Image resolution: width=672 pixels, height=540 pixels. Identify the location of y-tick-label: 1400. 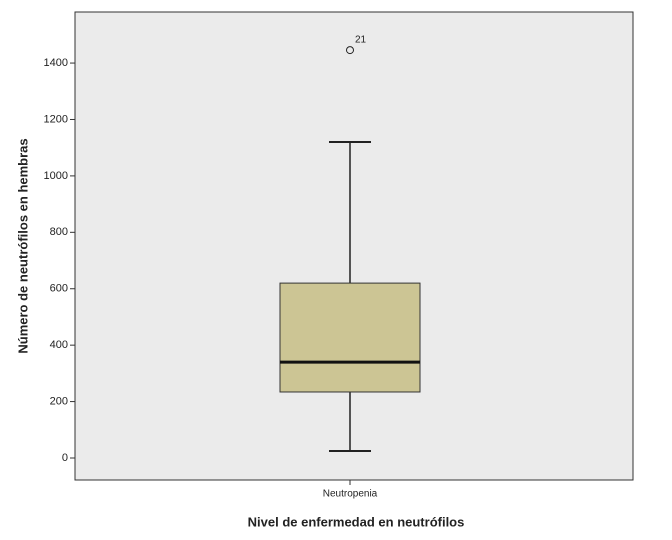
(56, 63).